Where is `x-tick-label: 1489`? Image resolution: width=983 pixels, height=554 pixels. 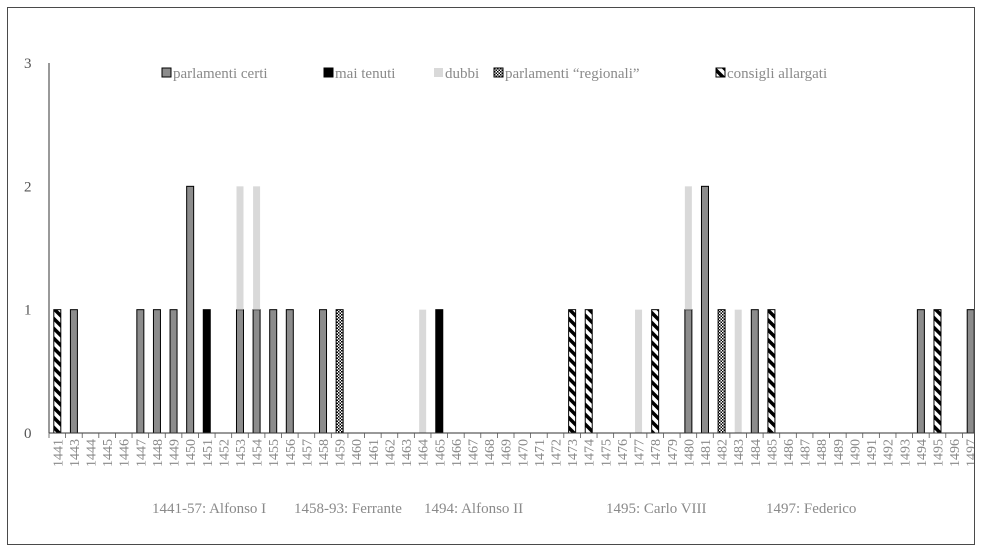 x-tick-label: 1489 is located at coordinates (839, 453).